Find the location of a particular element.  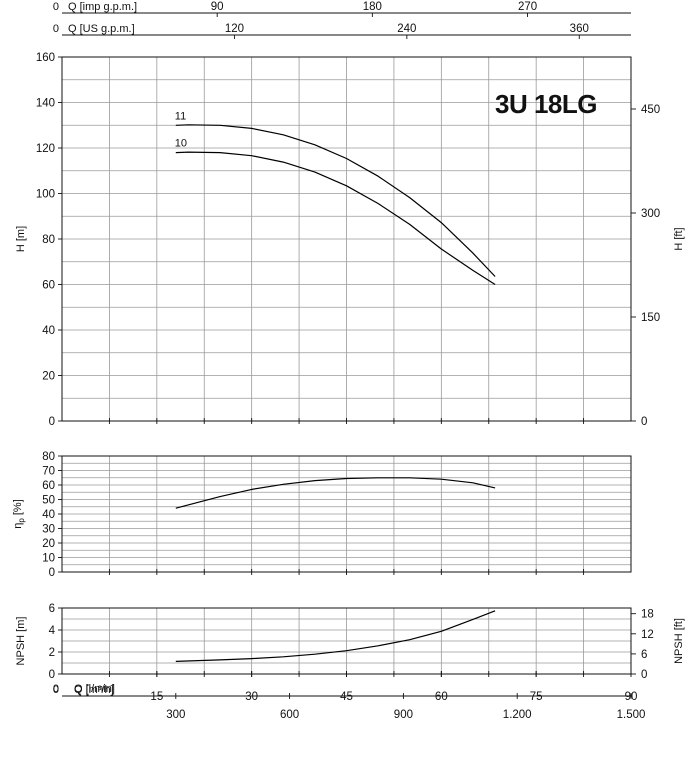

head-ylabel: H [m] is located at coordinates (21, 239).